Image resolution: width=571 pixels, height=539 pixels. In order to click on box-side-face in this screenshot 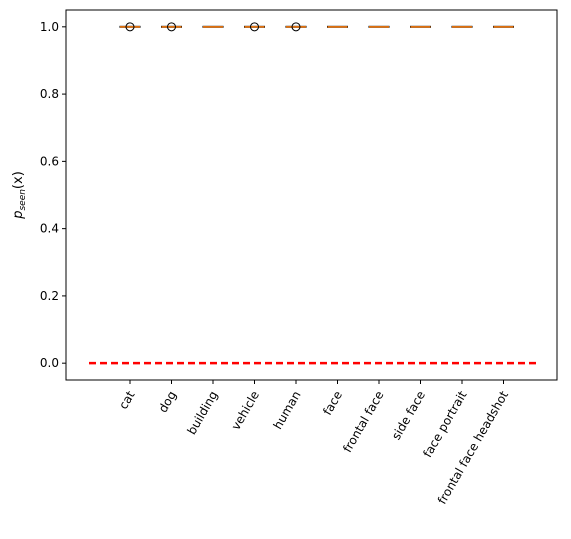, I will do `click(420, 26)`.